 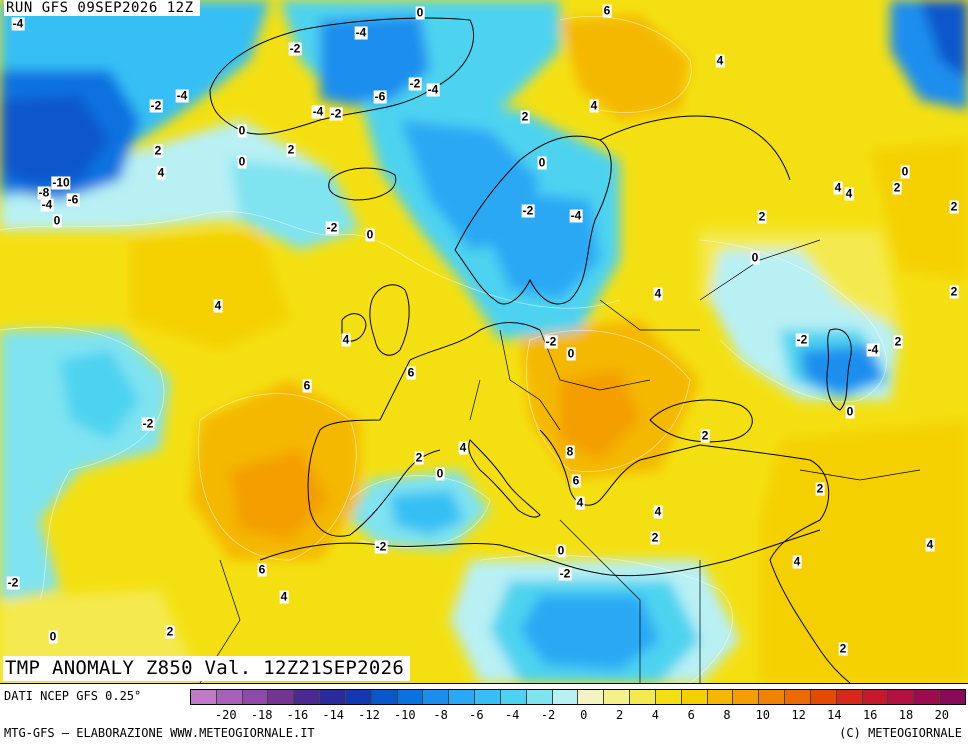 I want to click on scale-tick-label: 6, so click(x=691, y=715).